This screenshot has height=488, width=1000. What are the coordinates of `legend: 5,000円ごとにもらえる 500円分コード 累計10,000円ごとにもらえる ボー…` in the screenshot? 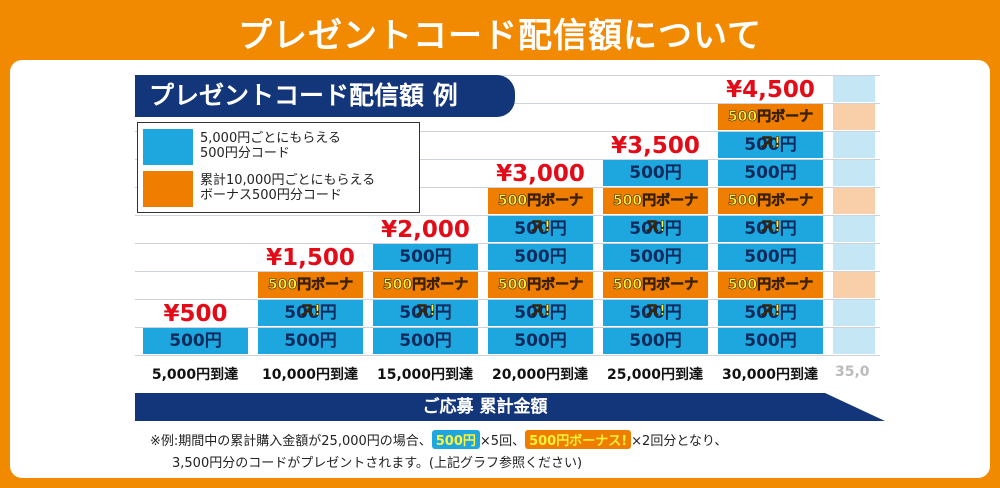 It's located at (278, 167).